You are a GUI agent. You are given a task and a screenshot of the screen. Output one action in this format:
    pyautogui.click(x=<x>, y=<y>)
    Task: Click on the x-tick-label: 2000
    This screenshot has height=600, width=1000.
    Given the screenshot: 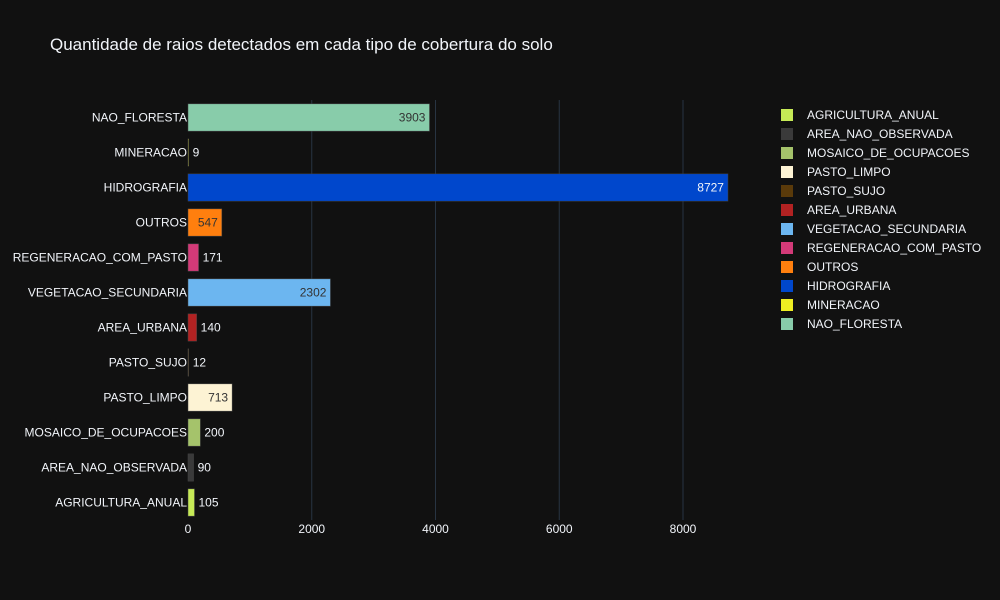 What is the action you would take?
    pyautogui.click(x=311, y=529)
    